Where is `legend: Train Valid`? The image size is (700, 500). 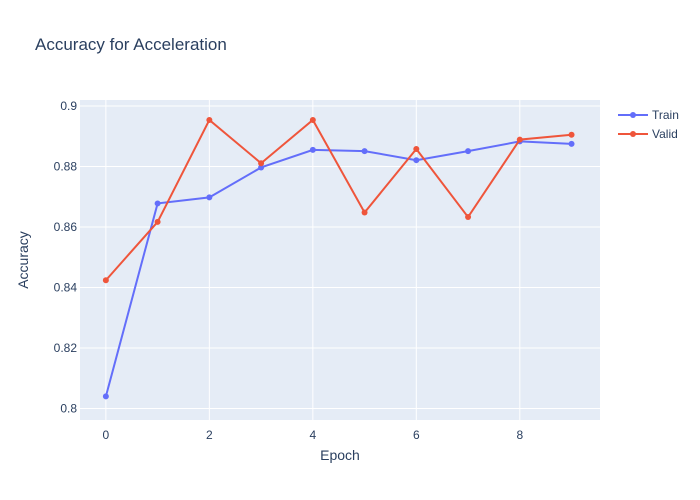
legend: Train Valid is located at coordinates (648, 124).